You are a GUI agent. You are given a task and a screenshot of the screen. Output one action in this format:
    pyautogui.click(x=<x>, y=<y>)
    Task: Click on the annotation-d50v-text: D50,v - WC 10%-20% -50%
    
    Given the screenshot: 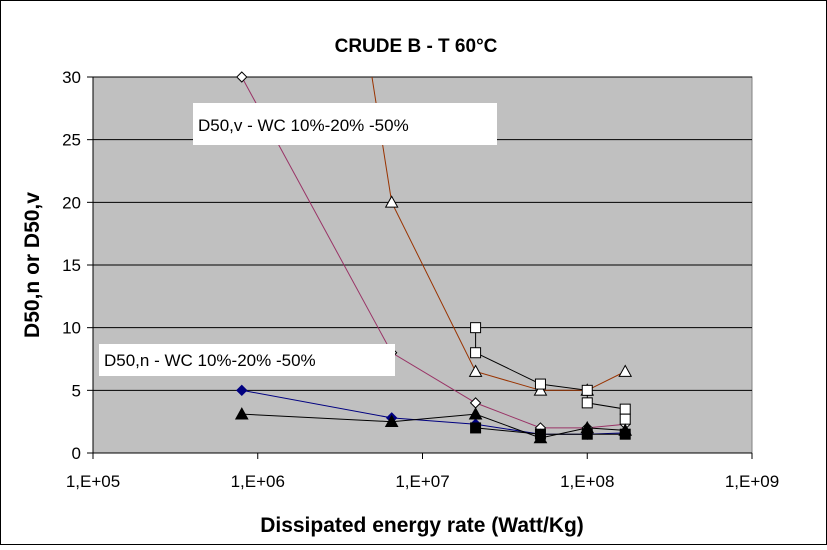 What is the action you would take?
    pyautogui.click(x=303, y=125)
    